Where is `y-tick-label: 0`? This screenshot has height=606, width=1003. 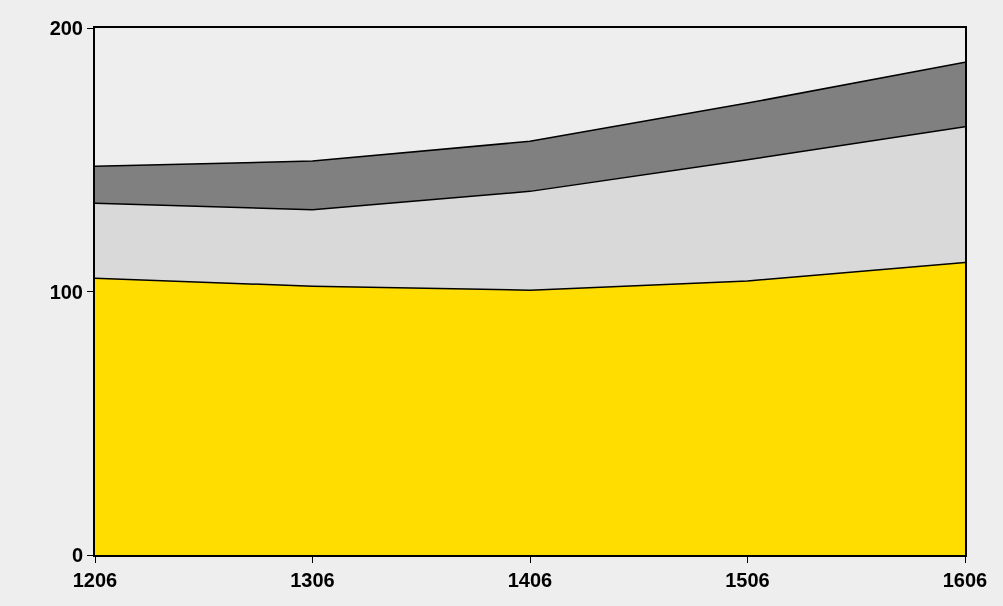
y-tick-label: 0 is located at coordinates (77, 555).